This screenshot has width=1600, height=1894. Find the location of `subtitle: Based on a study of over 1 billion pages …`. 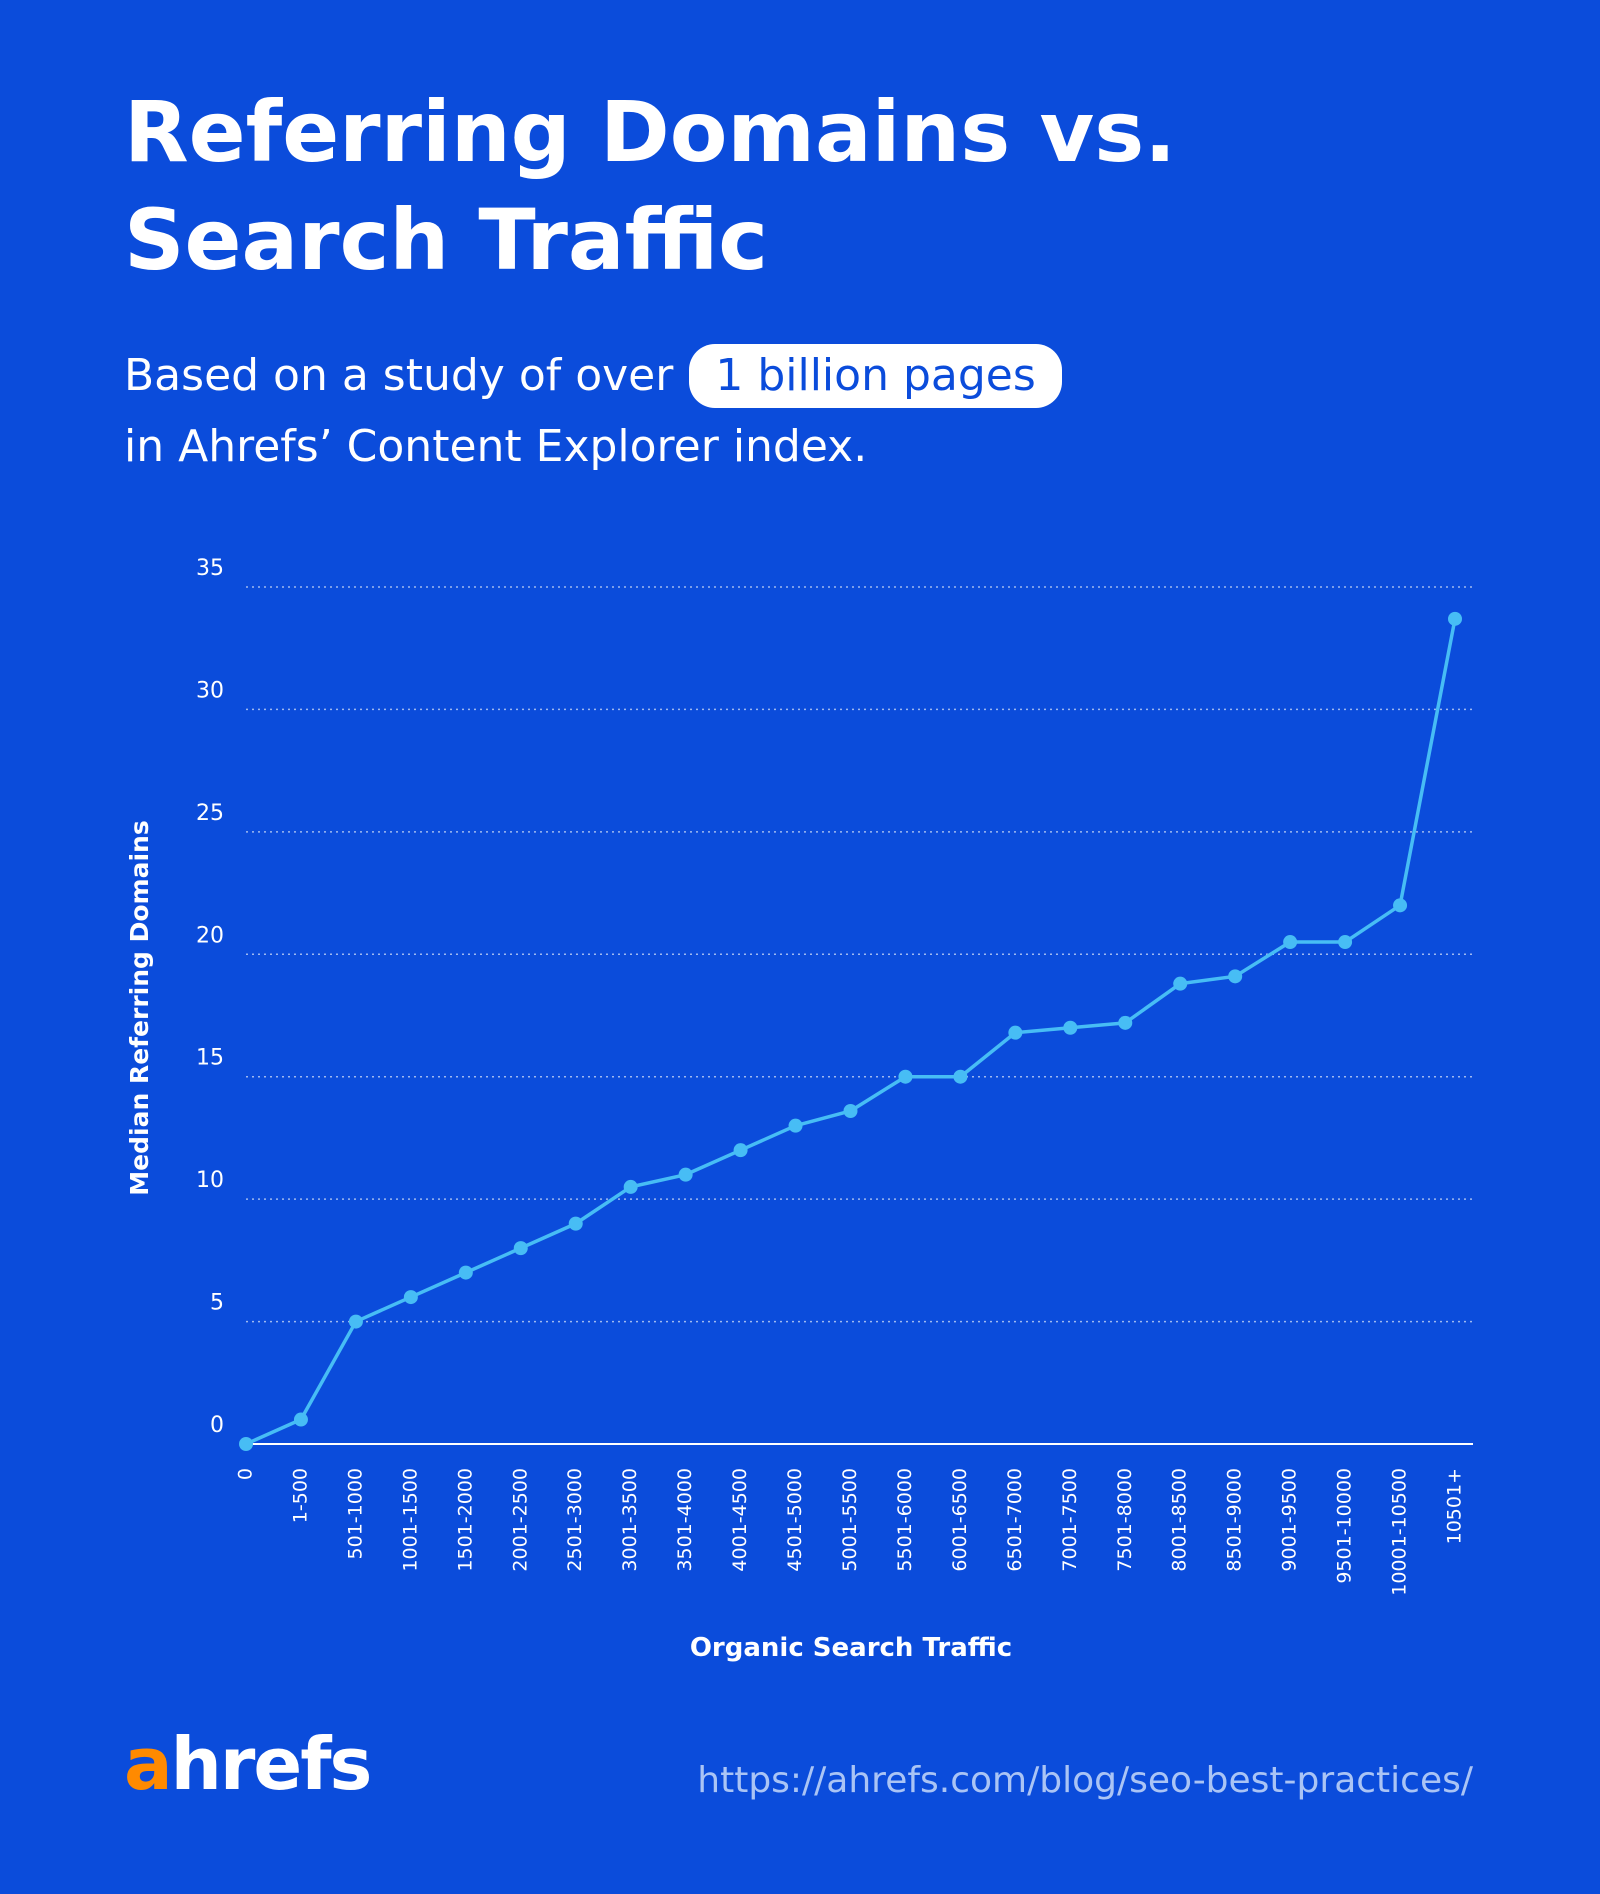

subtitle: Based on a study of over 1 billion pages … is located at coordinates (593, 411).